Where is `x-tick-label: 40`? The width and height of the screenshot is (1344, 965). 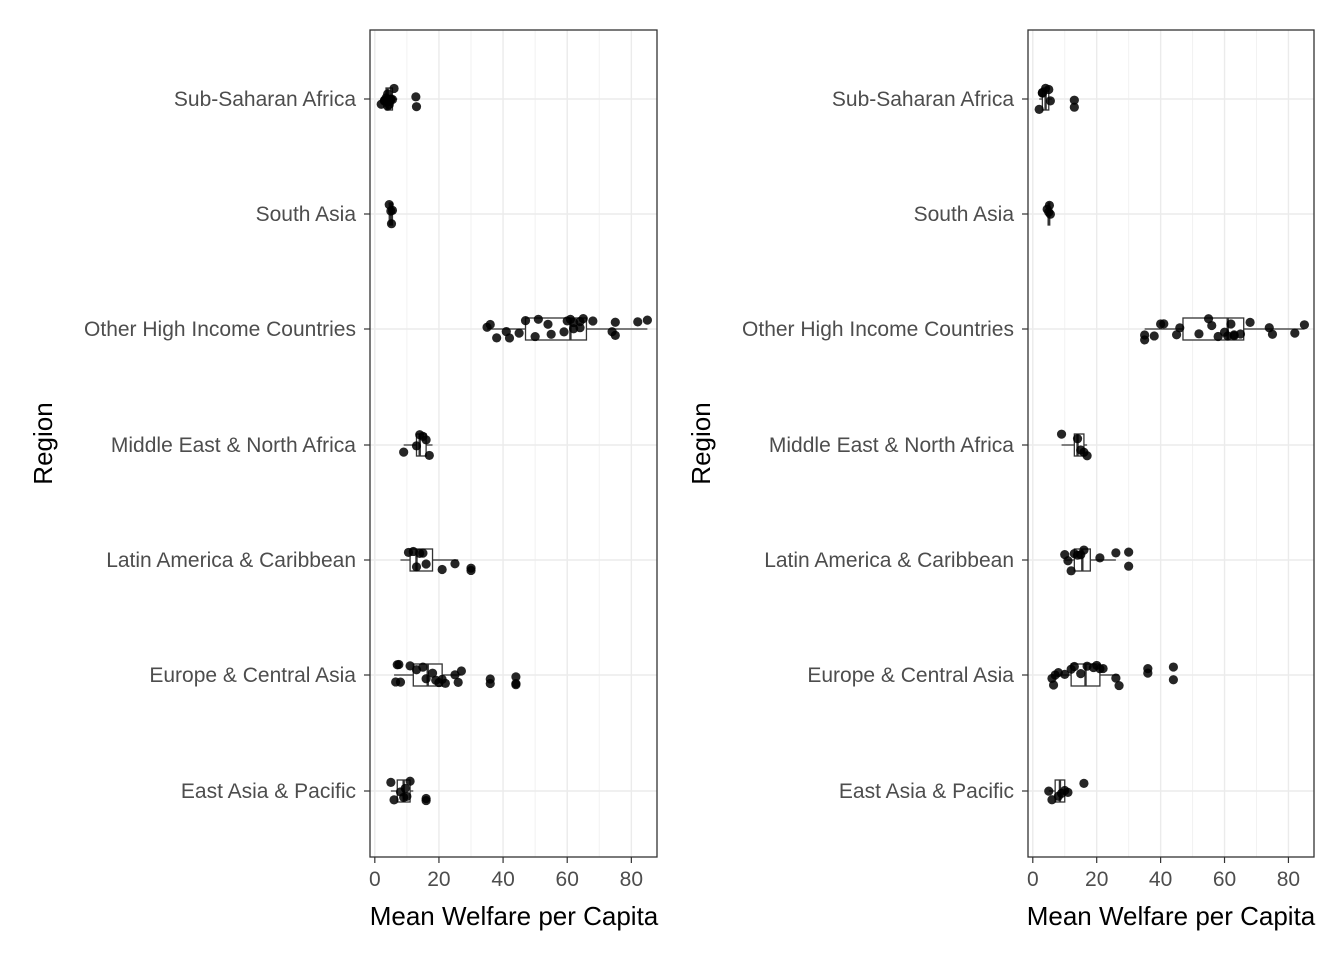
x-tick-label: 40 is located at coordinates (1160, 879).